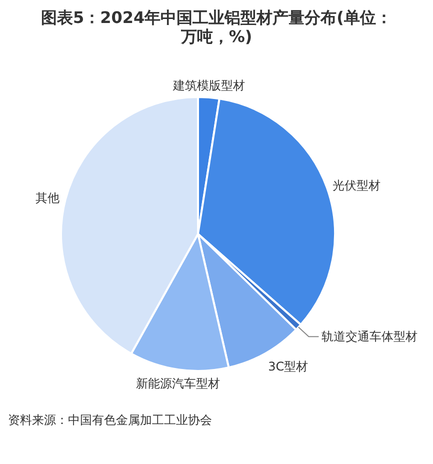 Image resolution: width=433 pixels, height=464 pixels. Describe the element at coordinates (48, 198) in the screenshot. I see `slice-label: 其他` at that location.